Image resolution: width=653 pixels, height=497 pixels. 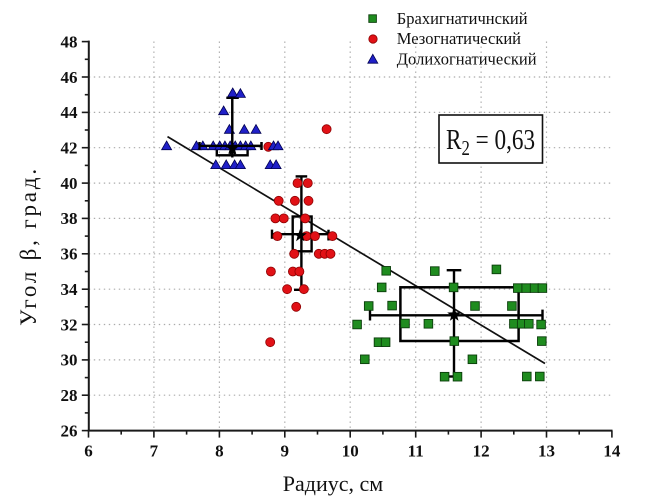 I want to click on svg-text: R2 = 0,63, so click(x=490, y=141).